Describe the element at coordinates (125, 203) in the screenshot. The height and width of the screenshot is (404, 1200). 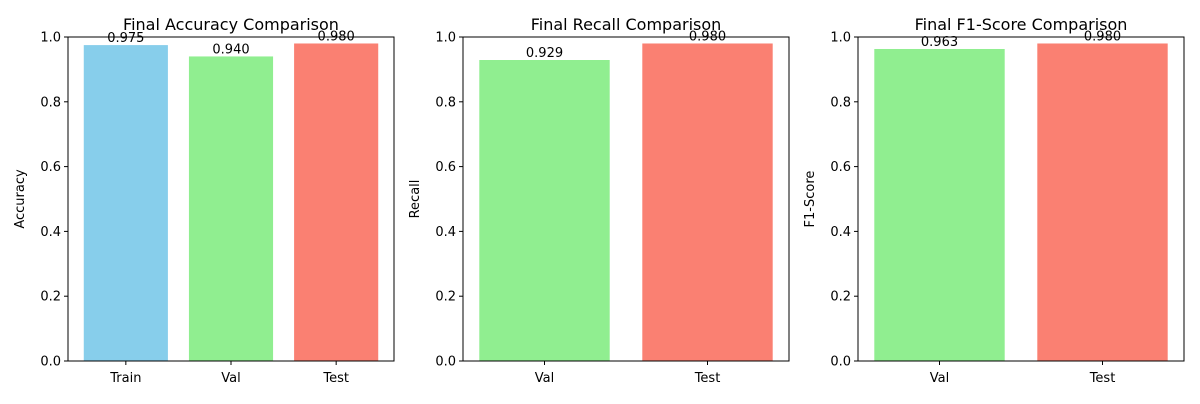
I see `bar-train` at that location.